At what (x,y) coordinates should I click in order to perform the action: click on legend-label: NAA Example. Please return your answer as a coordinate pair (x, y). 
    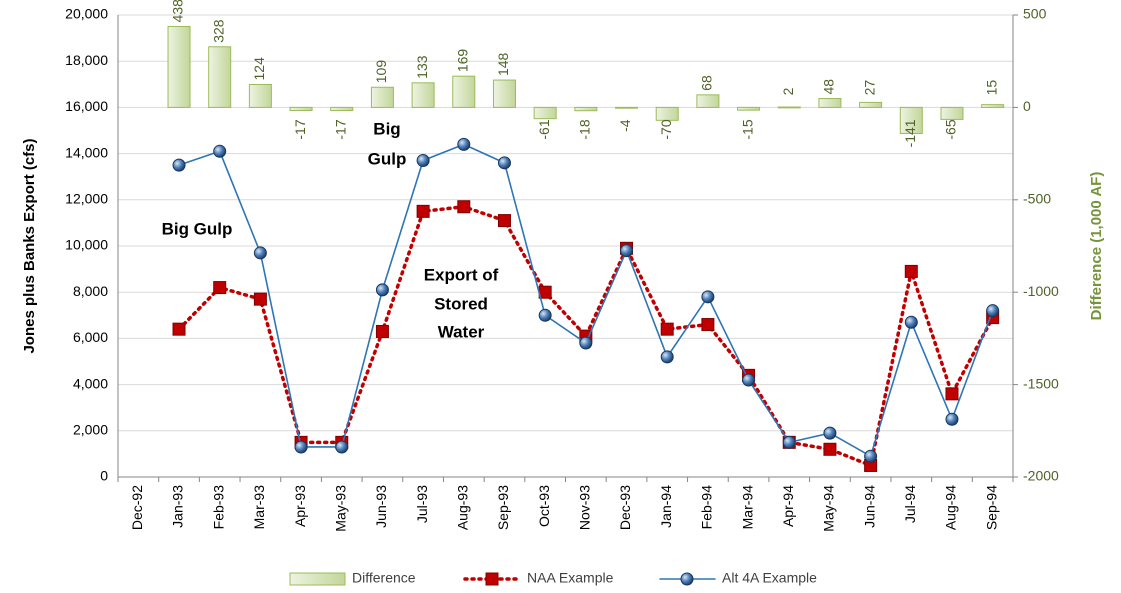
    Looking at the image, I should click on (570, 578).